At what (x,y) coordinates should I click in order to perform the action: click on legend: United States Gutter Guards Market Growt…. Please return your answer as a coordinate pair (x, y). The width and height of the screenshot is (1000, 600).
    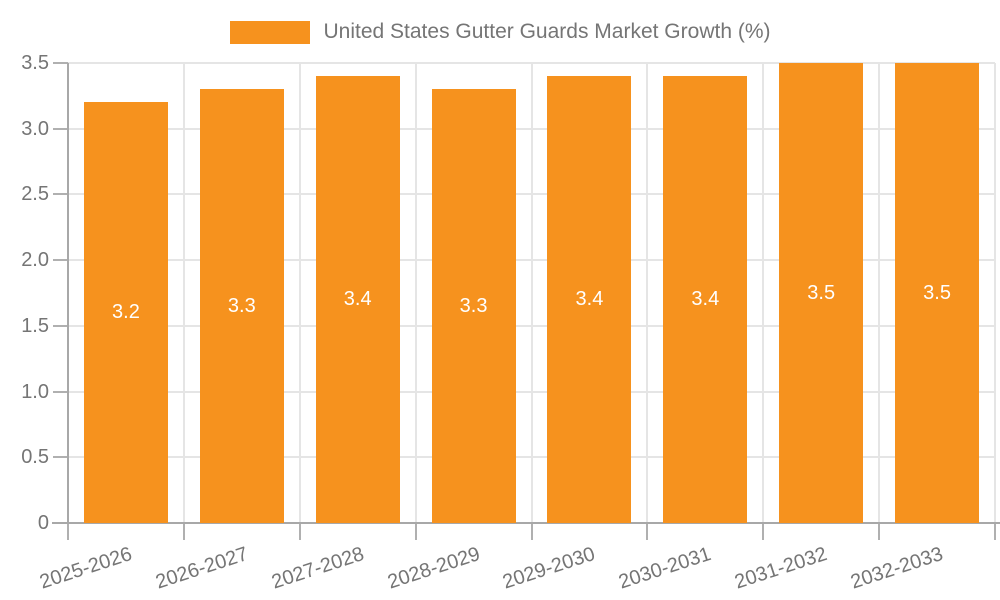
    Looking at the image, I should click on (500, 32).